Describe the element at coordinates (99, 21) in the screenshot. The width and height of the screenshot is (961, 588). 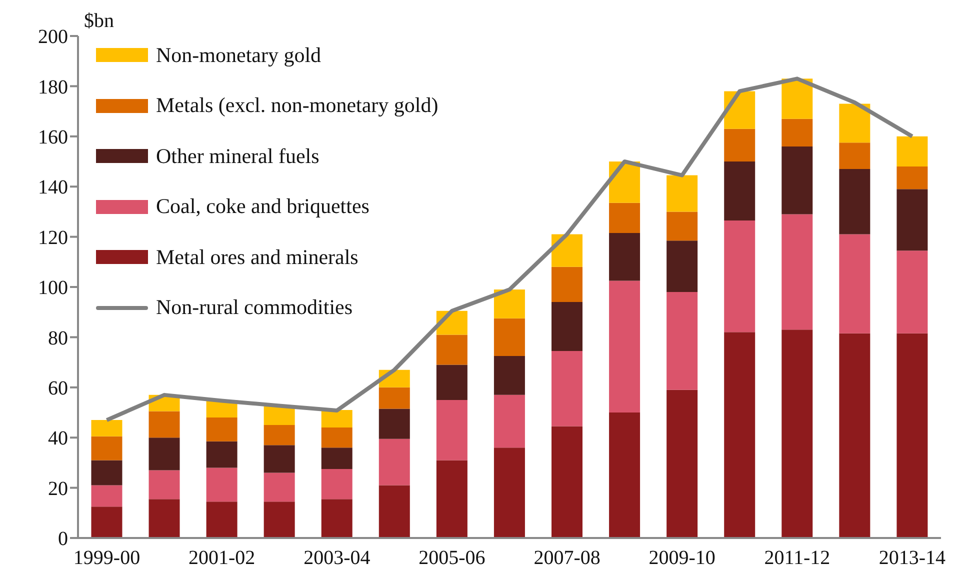
I see `y-axis-title: $bn` at that location.